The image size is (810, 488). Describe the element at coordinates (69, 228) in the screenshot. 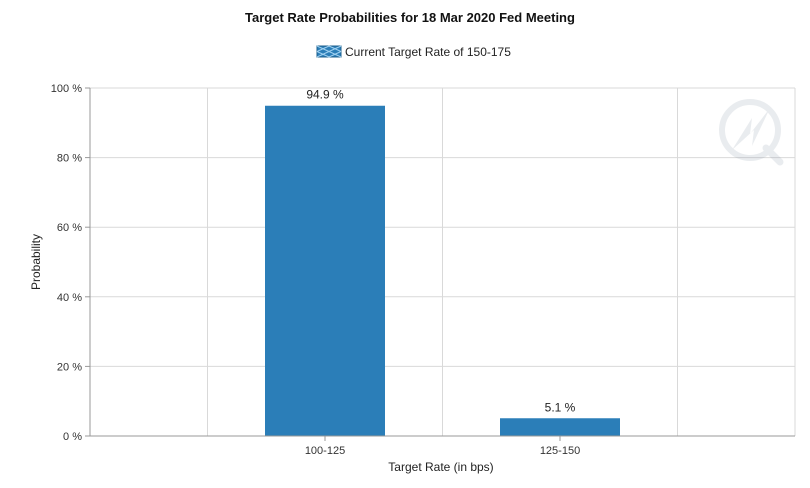

I see `y-tick-label: 60 %` at that location.